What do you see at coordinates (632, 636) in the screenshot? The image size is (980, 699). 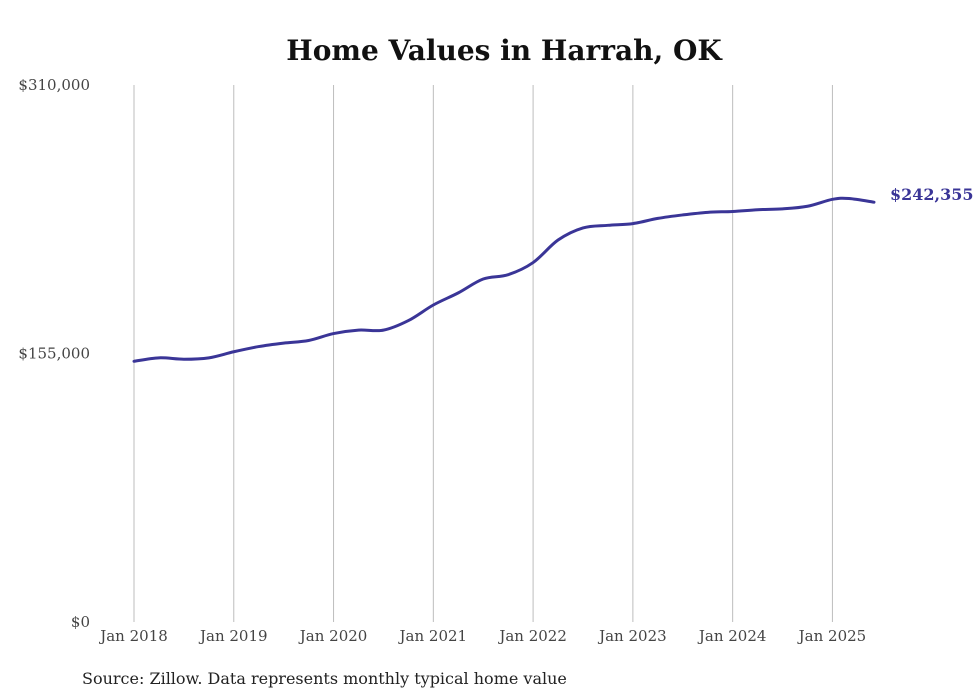 I see `x-tick-label: Jan 2023` at bounding box center [632, 636].